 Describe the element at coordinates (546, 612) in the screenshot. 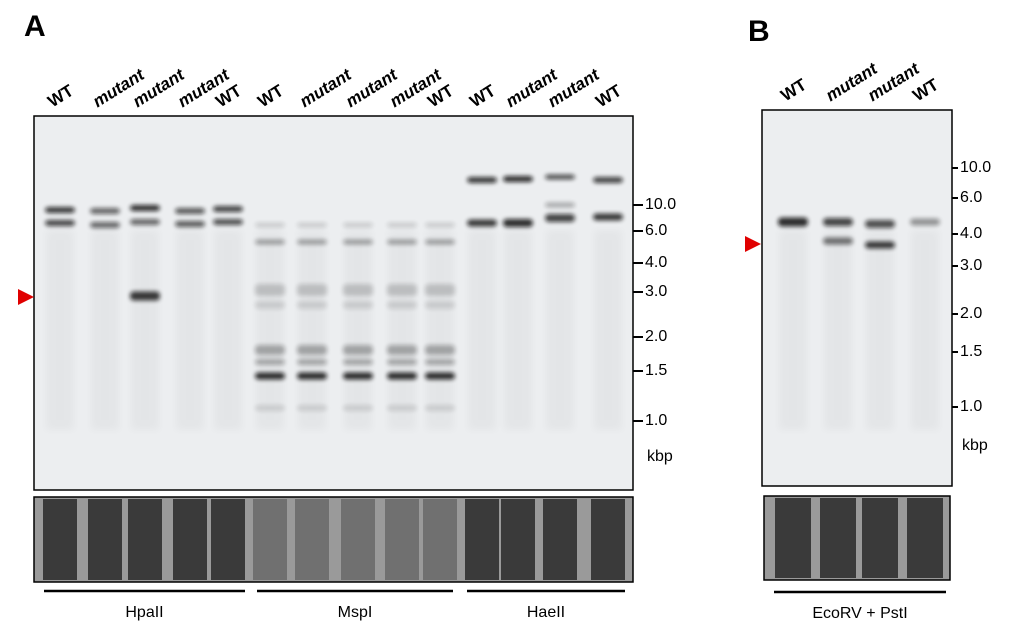

I see `enzyme-label: HaeII` at that location.